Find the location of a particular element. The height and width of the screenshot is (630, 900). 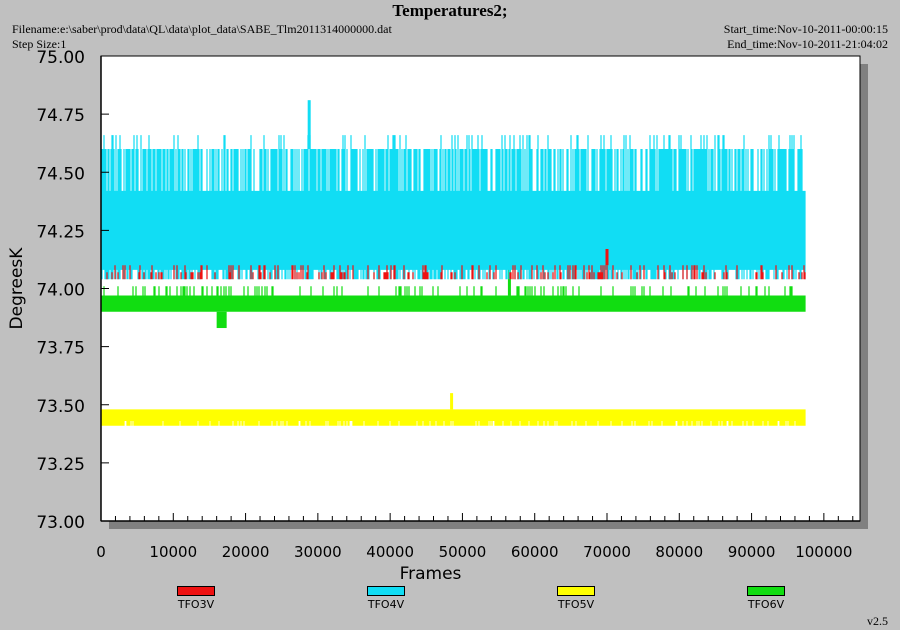

legend-item-tfo5v: TFO5V is located at coordinates (576, 598).